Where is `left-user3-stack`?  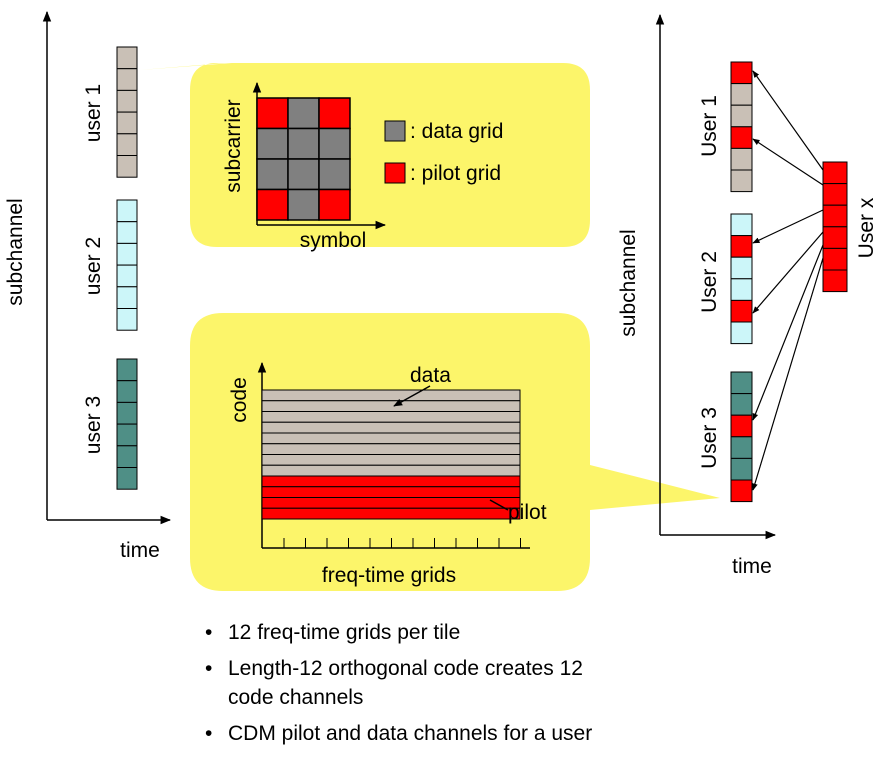
left-user3-stack is located at coordinates (127, 424).